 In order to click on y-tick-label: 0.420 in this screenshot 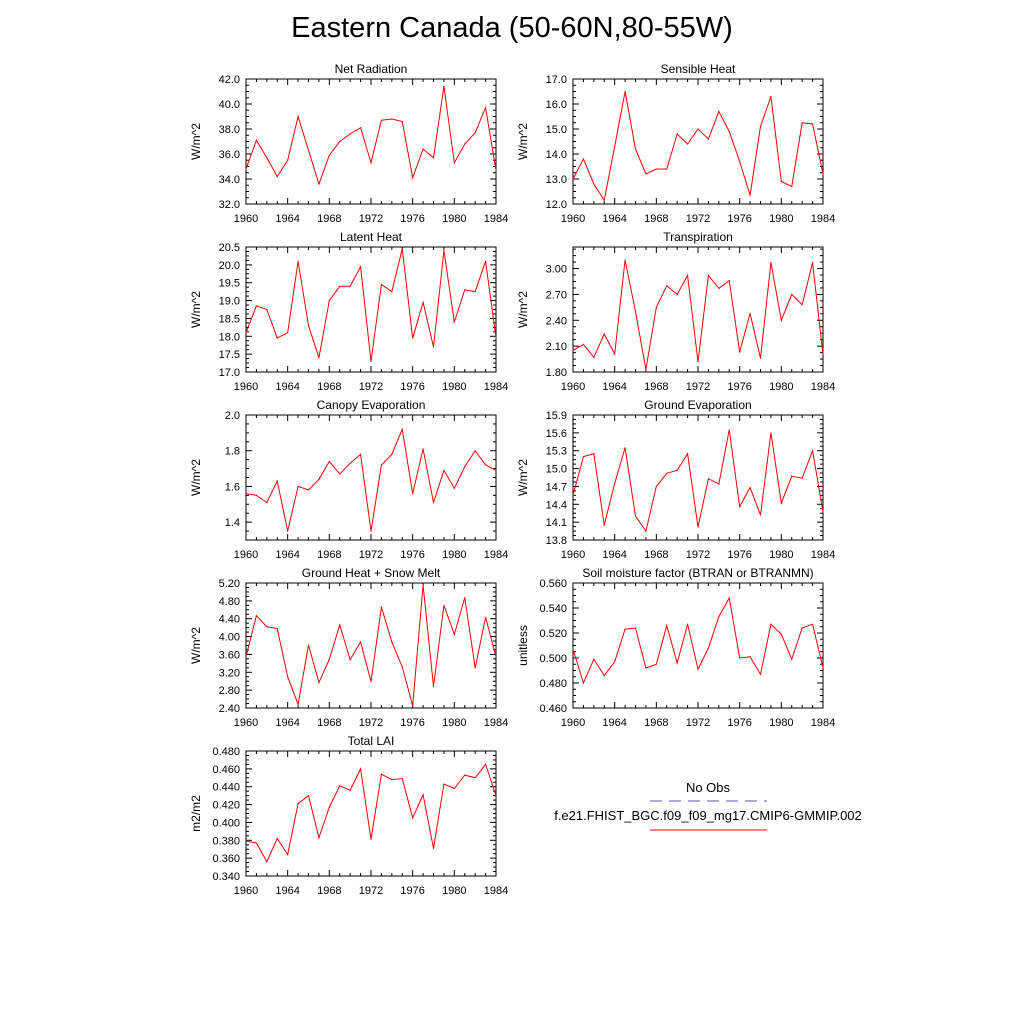, I will do `click(226, 806)`.